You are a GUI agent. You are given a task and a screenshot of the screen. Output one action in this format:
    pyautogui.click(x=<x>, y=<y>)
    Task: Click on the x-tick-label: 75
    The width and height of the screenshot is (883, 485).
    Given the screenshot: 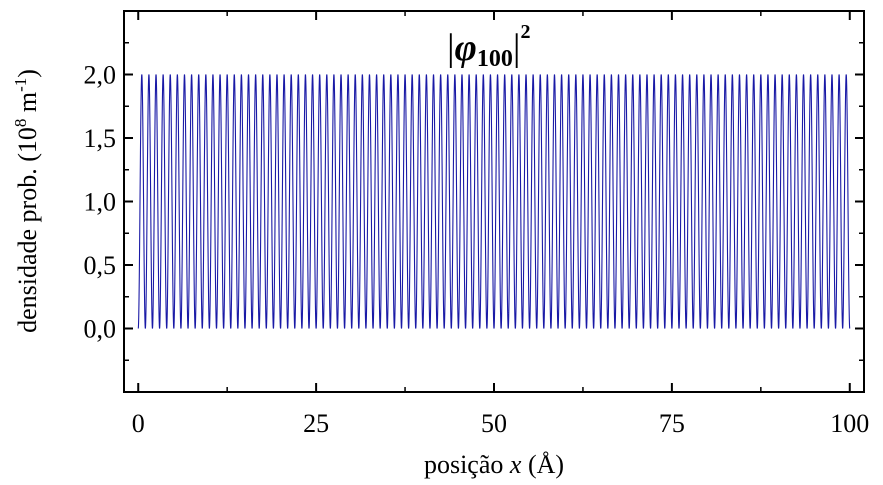 What is the action you would take?
    pyautogui.click(x=672, y=423)
    